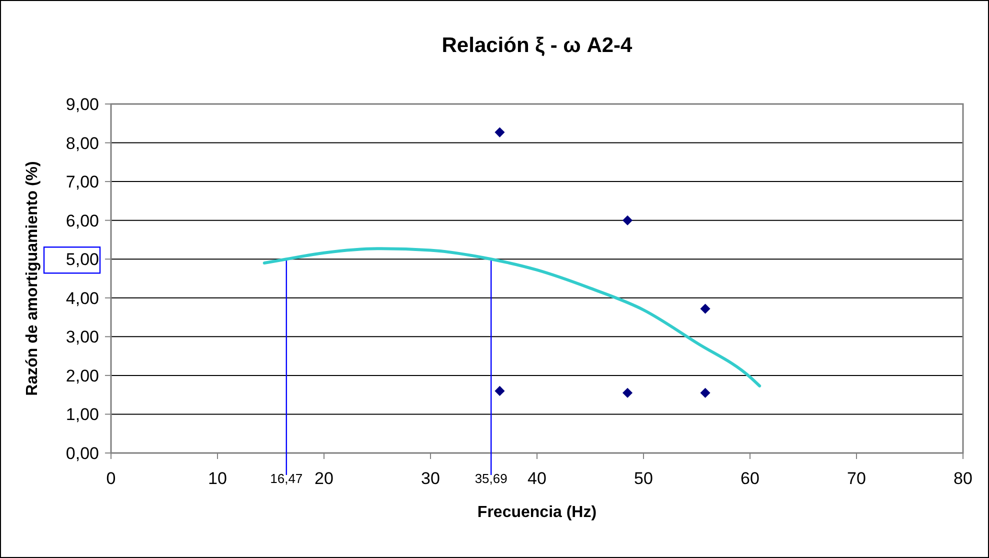 The width and height of the screenshot is (989, 558). I want to click on x-tick-label: 10, so click(217, 478).